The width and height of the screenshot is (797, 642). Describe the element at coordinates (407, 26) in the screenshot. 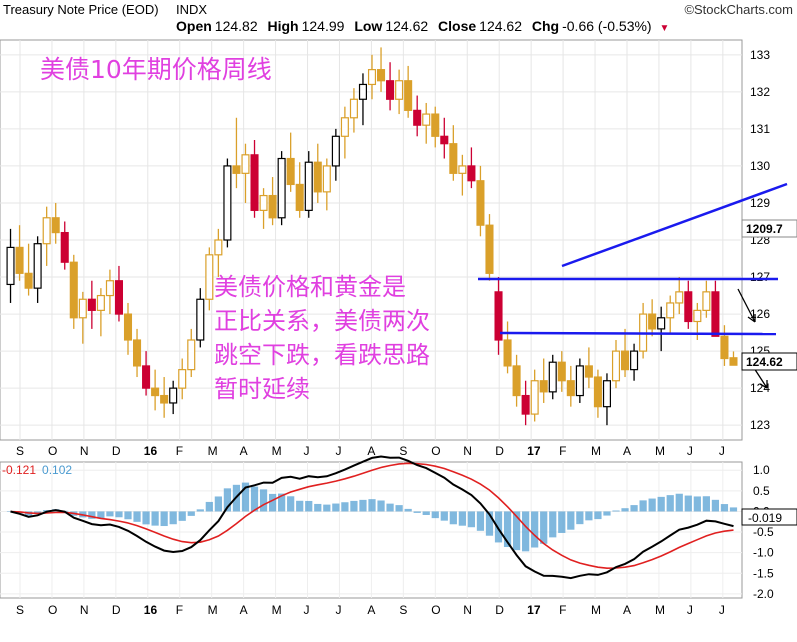

I see `ohlc-low-value: 124.62` at that location.